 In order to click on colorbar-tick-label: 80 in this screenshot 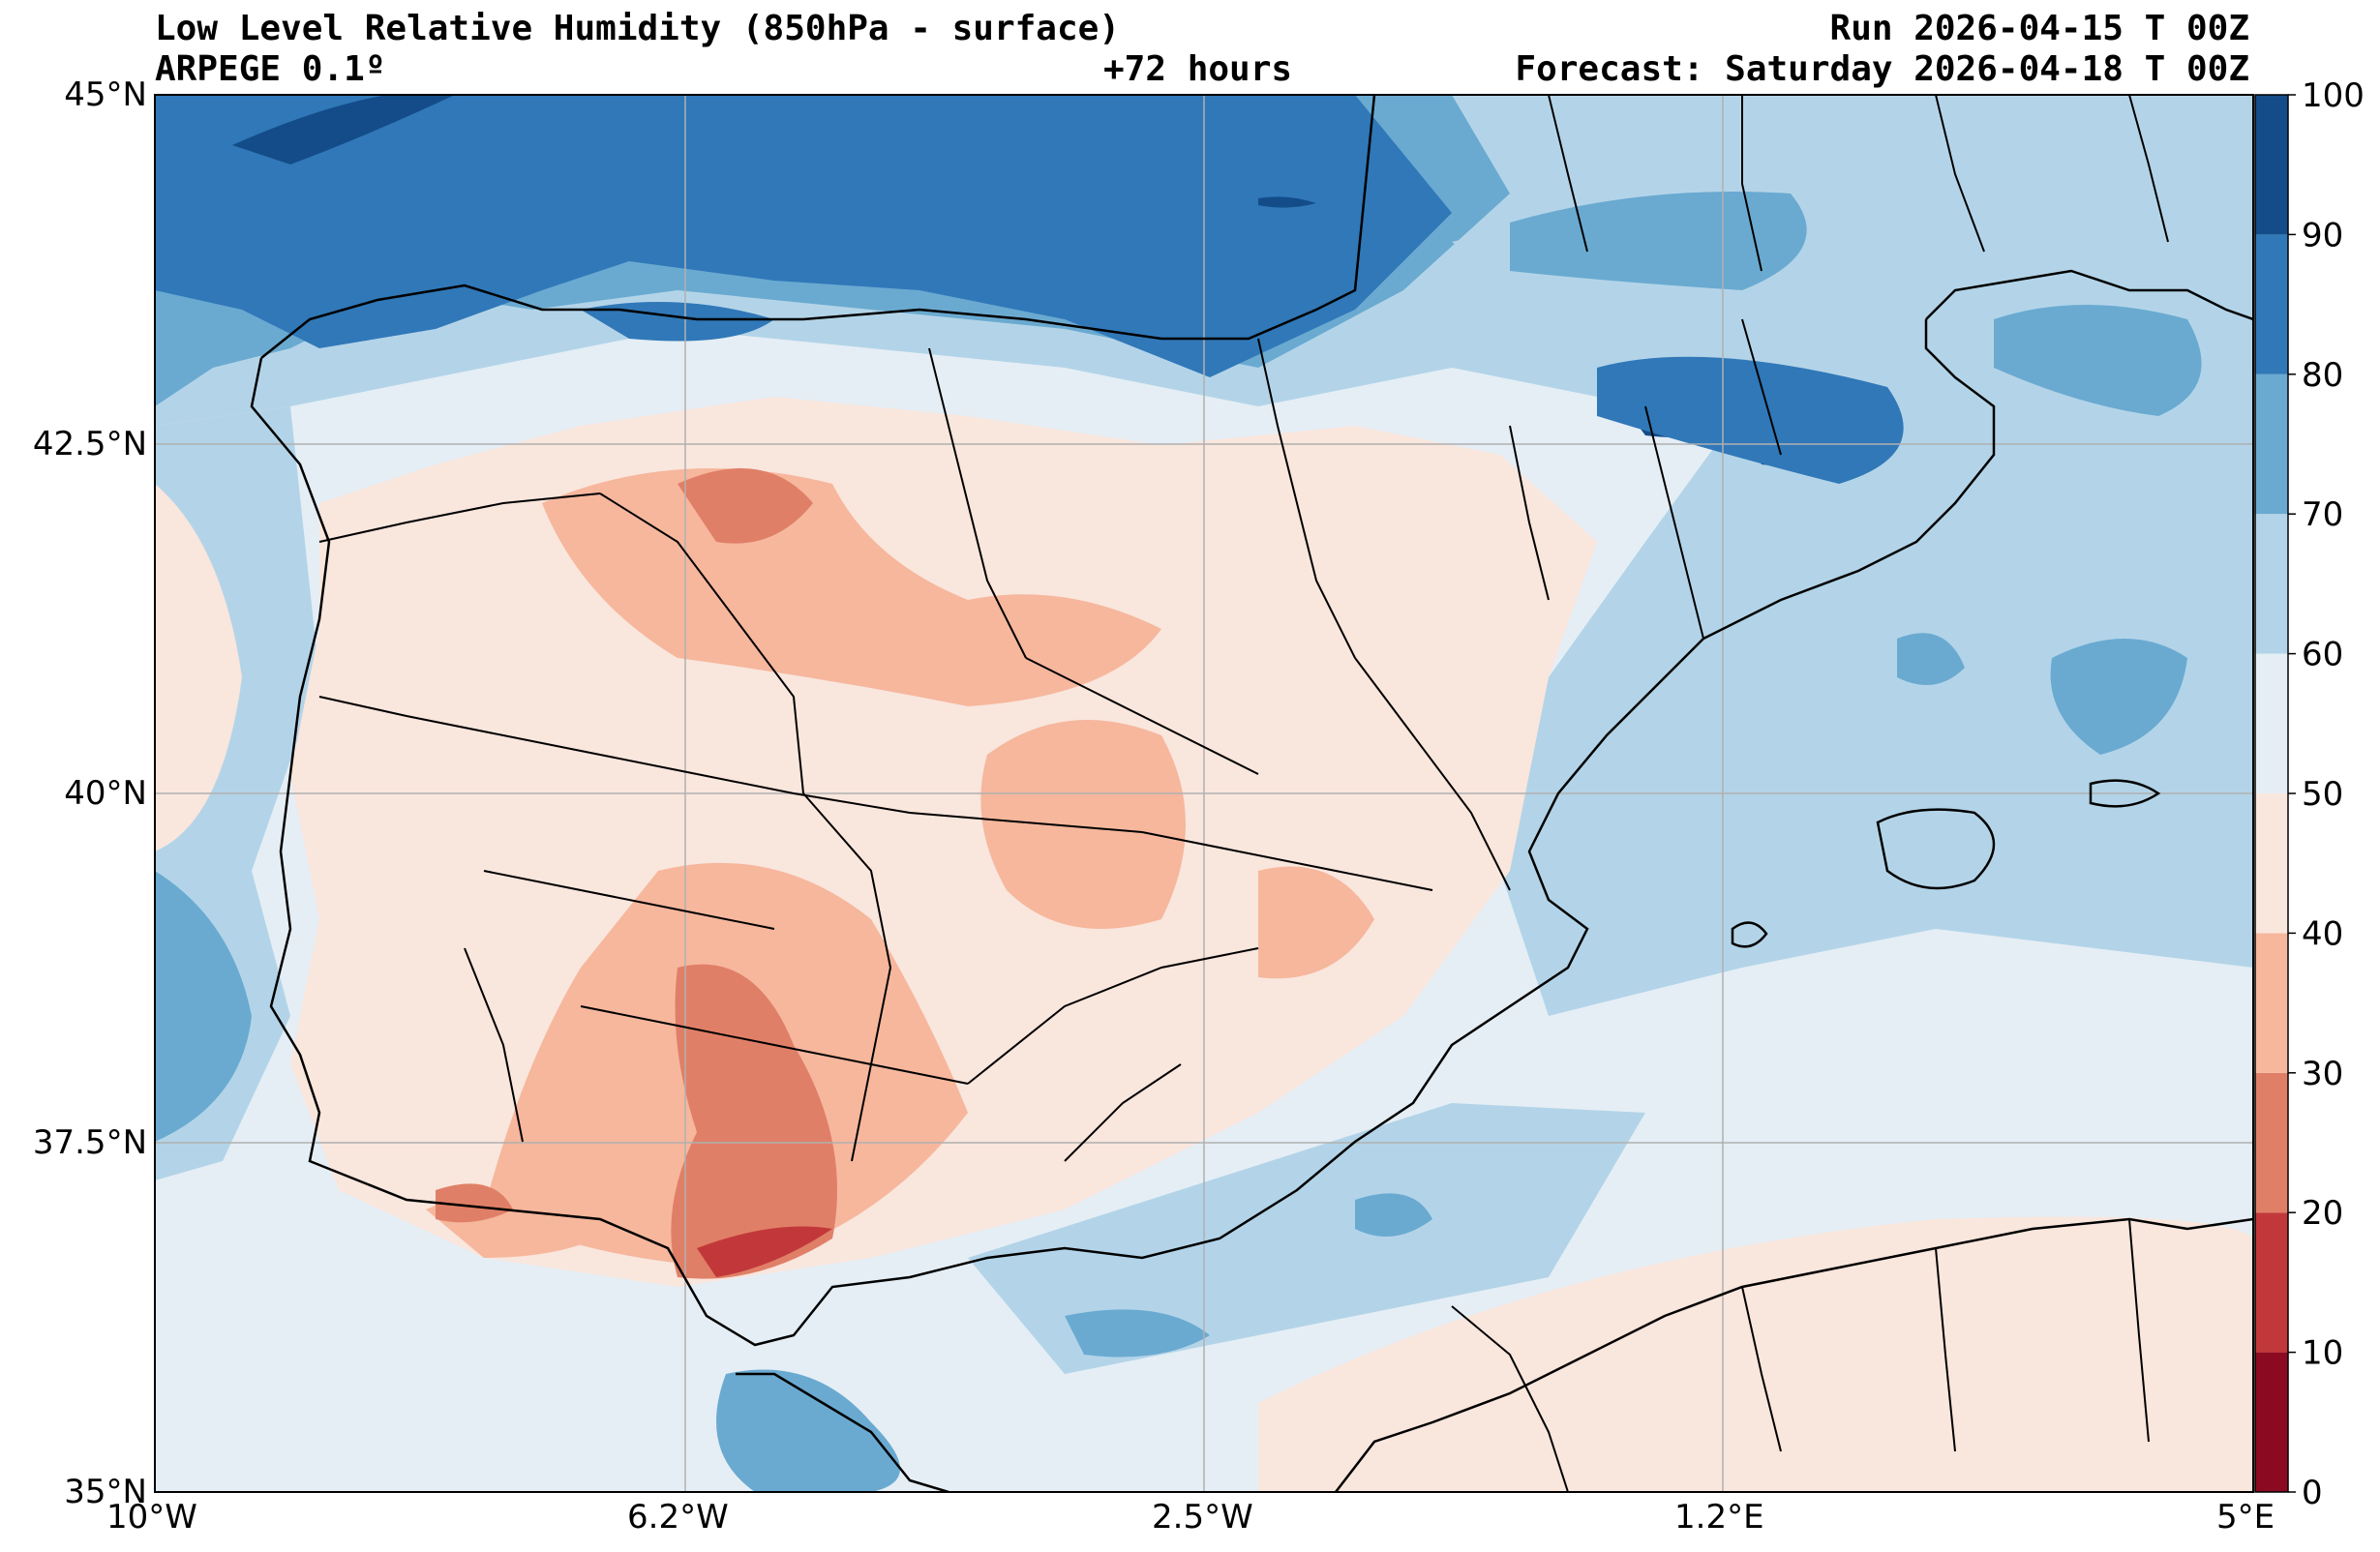, I will do `click(2323, 375)`.